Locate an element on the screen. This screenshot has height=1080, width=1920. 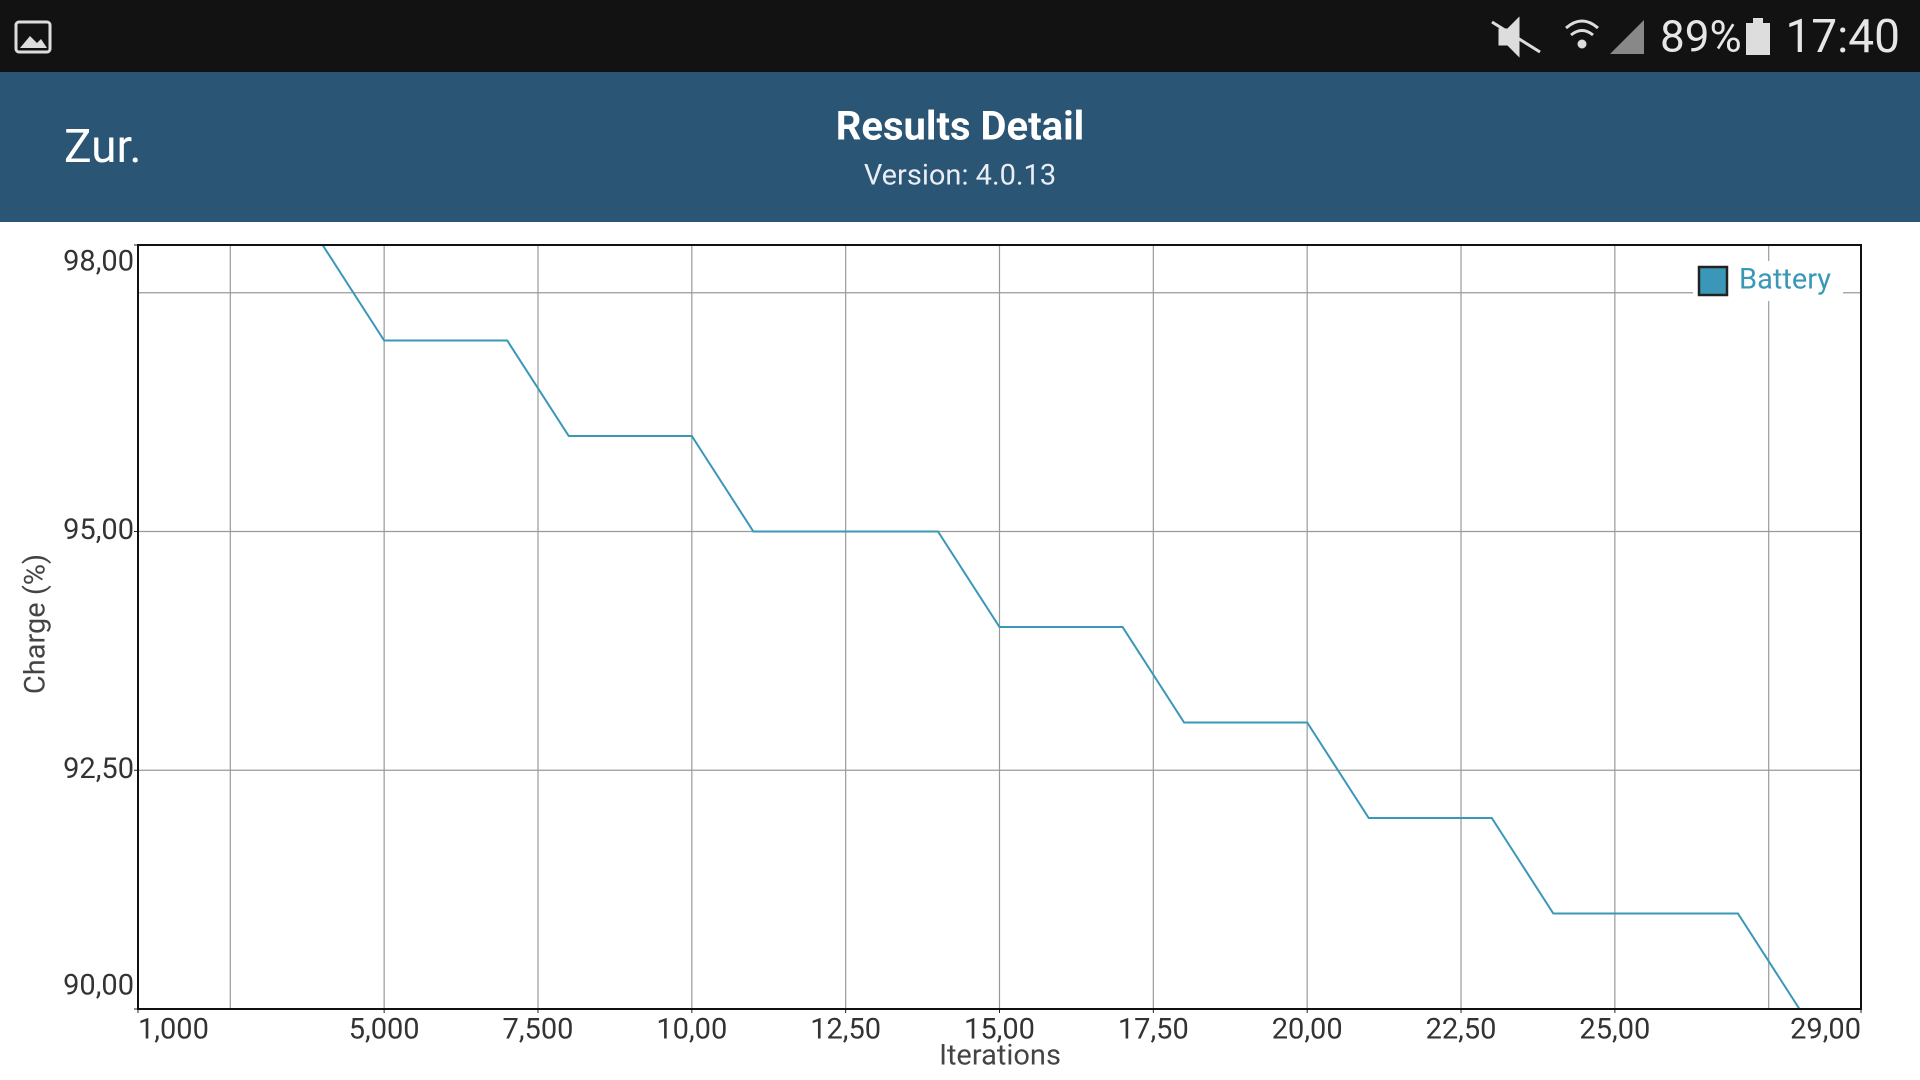
wifi-icon is located at coordinates (1582, 34).